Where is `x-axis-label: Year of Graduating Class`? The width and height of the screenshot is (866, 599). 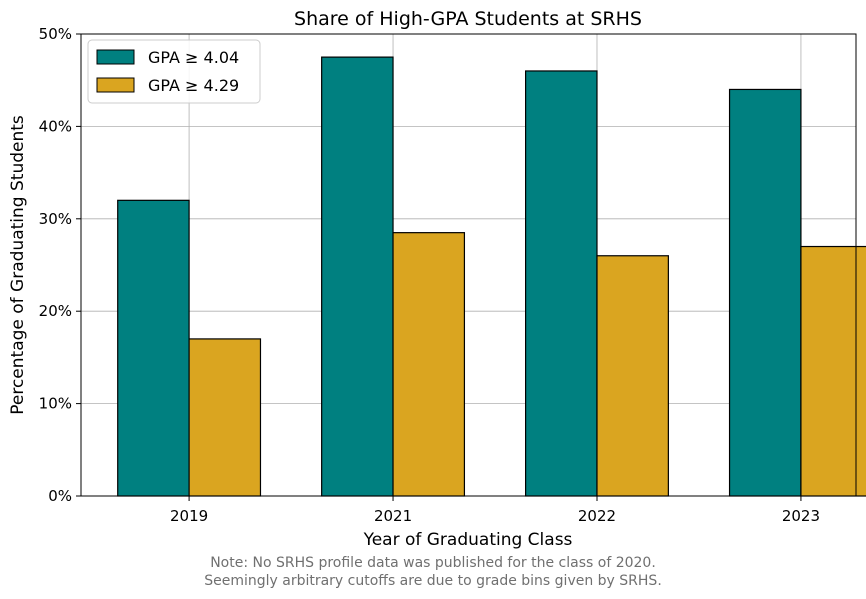
x-axis-label: Year of Graduating Class is located at coordinates (468, 540).